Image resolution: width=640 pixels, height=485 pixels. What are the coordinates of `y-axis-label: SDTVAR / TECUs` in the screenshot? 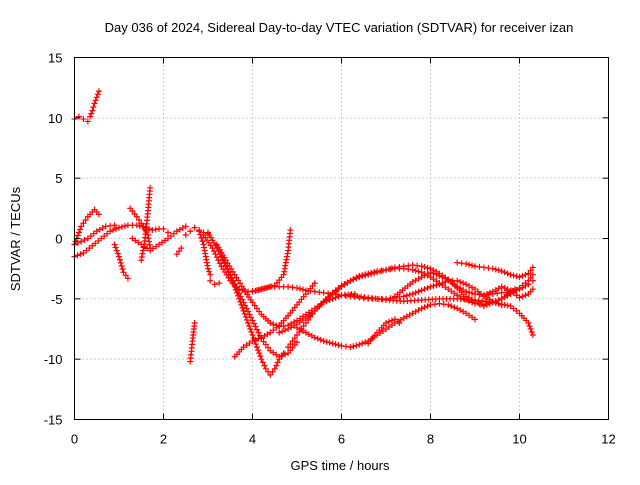 It's located at (15, 238).